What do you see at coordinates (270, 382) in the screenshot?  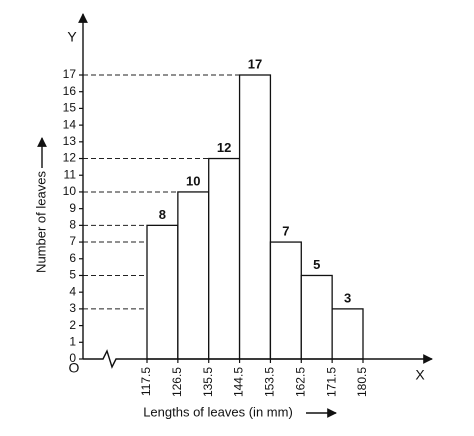 I see `x-tick-label: 153.5` at bounding box center [270, 382].